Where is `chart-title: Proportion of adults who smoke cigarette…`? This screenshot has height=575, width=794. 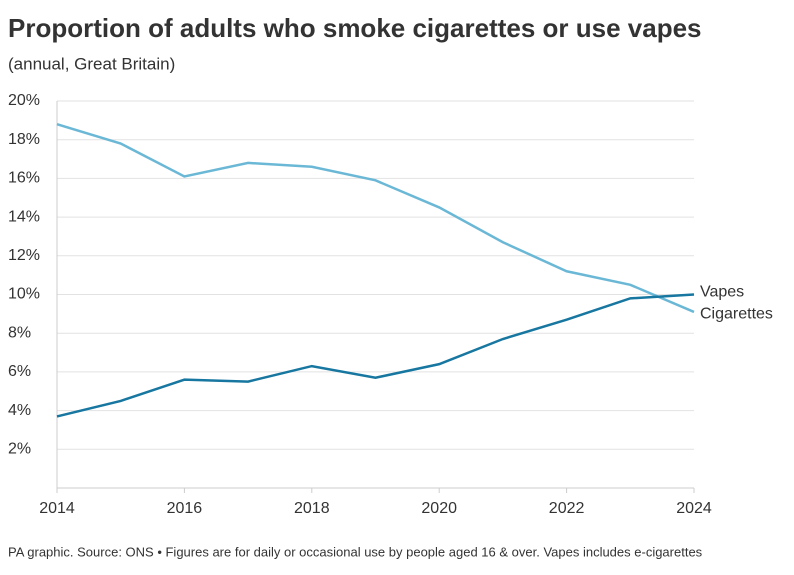 chart-title: Proportion of adults who smoke cigarette… is located at coordinates (355, 28).